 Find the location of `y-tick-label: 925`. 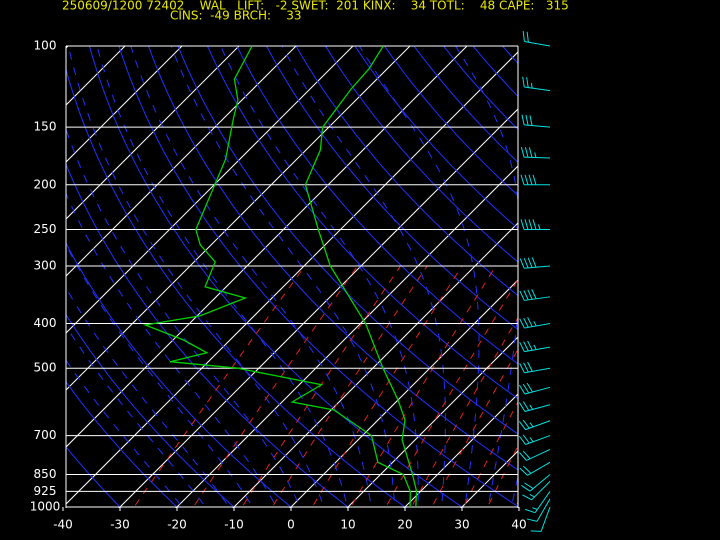

y-tick-label: 925 is located at coordinates (45, 491).